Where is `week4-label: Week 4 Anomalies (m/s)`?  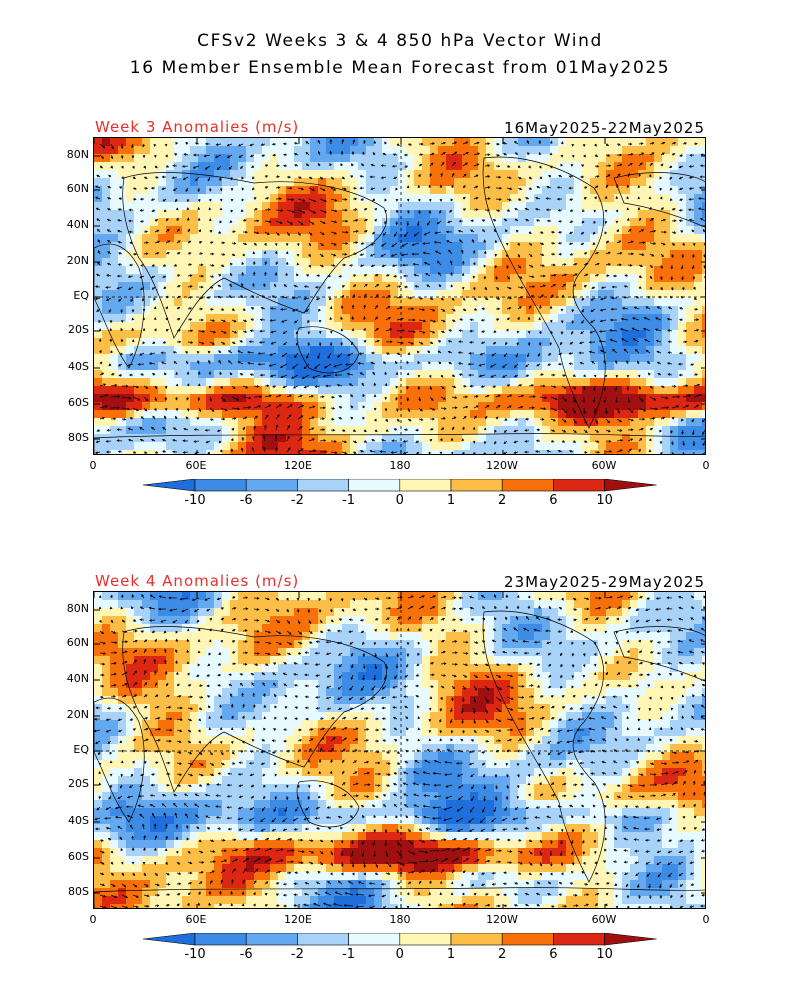 week4-label: Week 4 Anomalies (m/s) is located at coordinates (197, 581).